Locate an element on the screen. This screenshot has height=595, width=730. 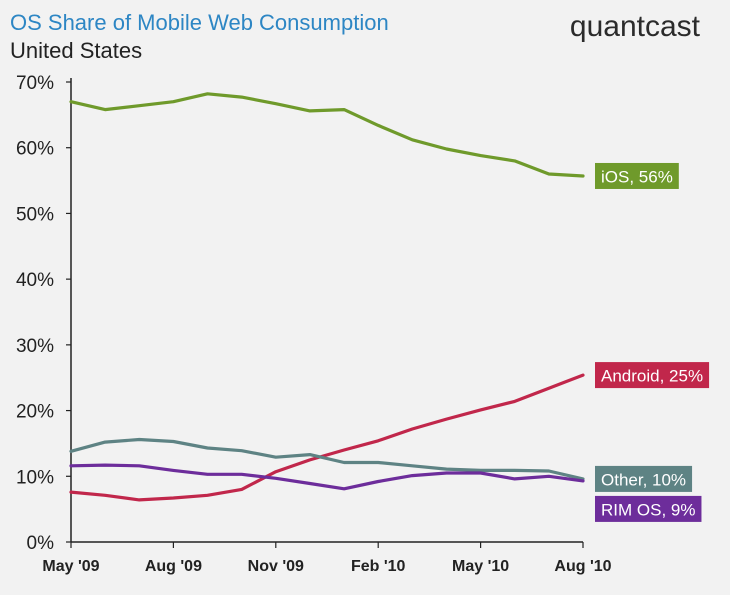
series-label-text: RIM OS, 9% is located at coordinates (648, 509).